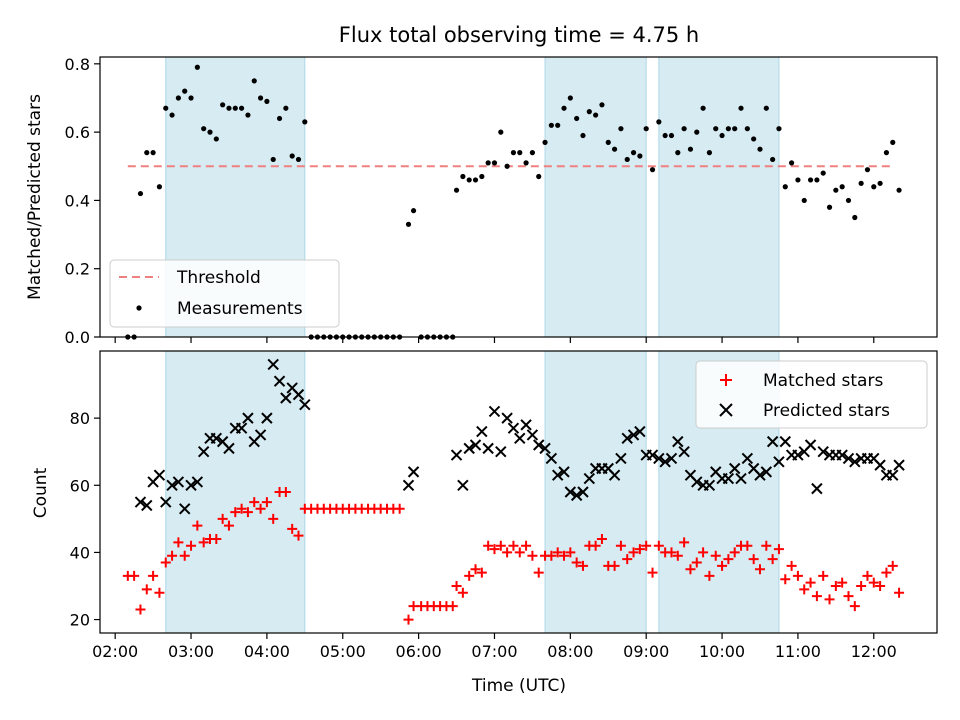  What do you see at coordinates (41, 492) in the screenshot?
I see `bottom-y-axis-label: Count` at bounding box center [41, 492].